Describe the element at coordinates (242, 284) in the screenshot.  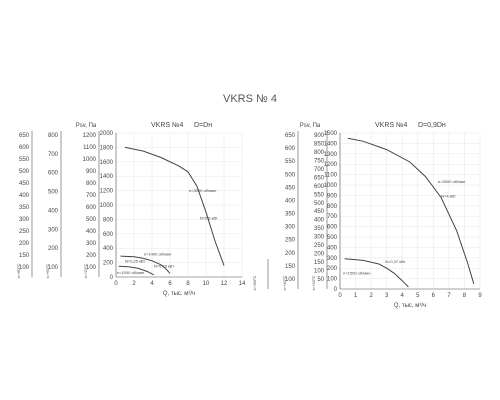
I see `x-tick-label: 14` at that location.